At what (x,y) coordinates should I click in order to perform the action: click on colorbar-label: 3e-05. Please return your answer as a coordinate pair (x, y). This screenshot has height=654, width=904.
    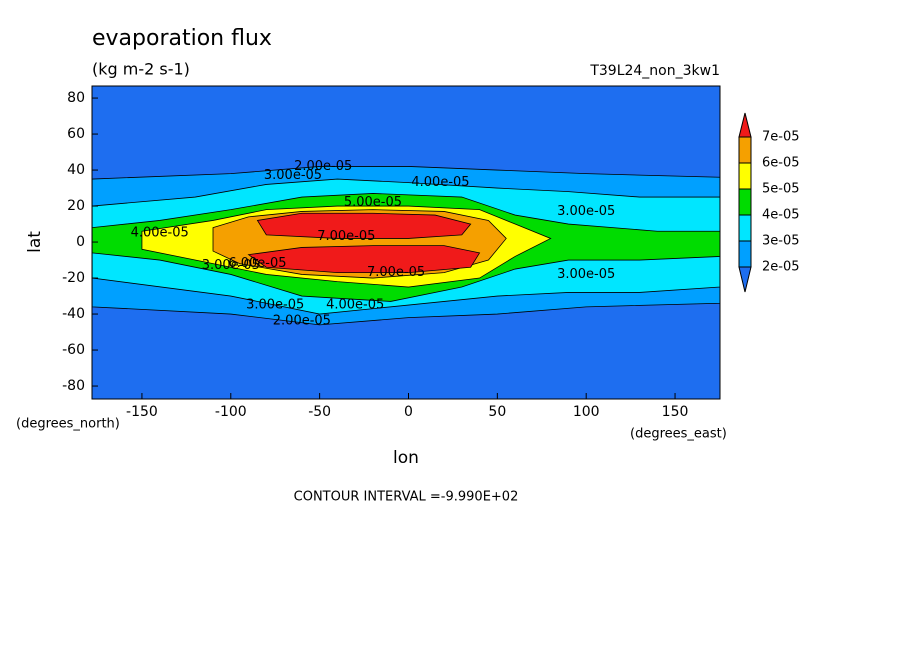
    Looking at the image, I should click on (781, 241).